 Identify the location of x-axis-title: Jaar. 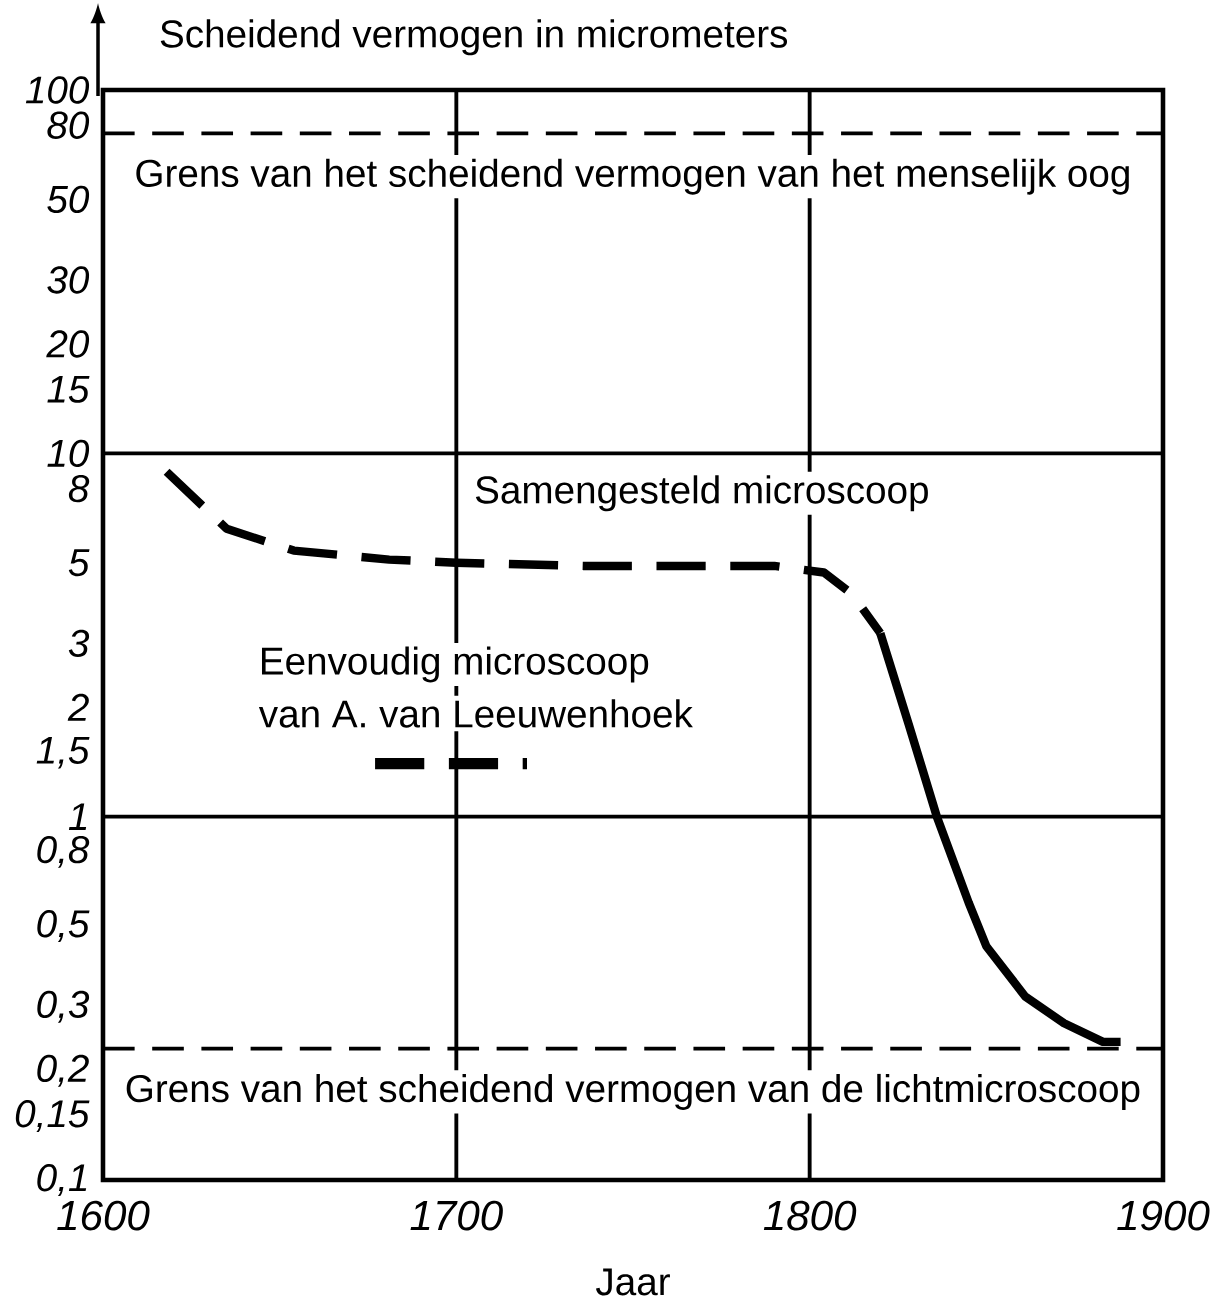
(633, 1282).